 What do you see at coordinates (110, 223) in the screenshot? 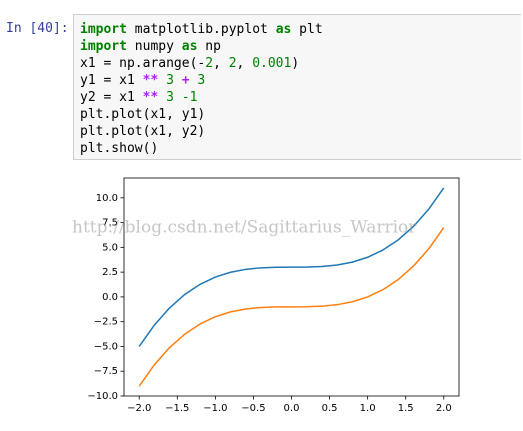
I see `y-tick-label: 7.5` at bounding box center [110, 223].